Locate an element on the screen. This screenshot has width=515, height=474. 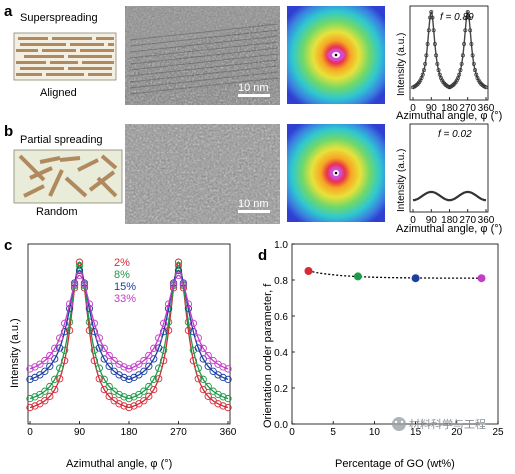
xticks-b: 0 90 180 270 360 is located at coordinates (452, 217).